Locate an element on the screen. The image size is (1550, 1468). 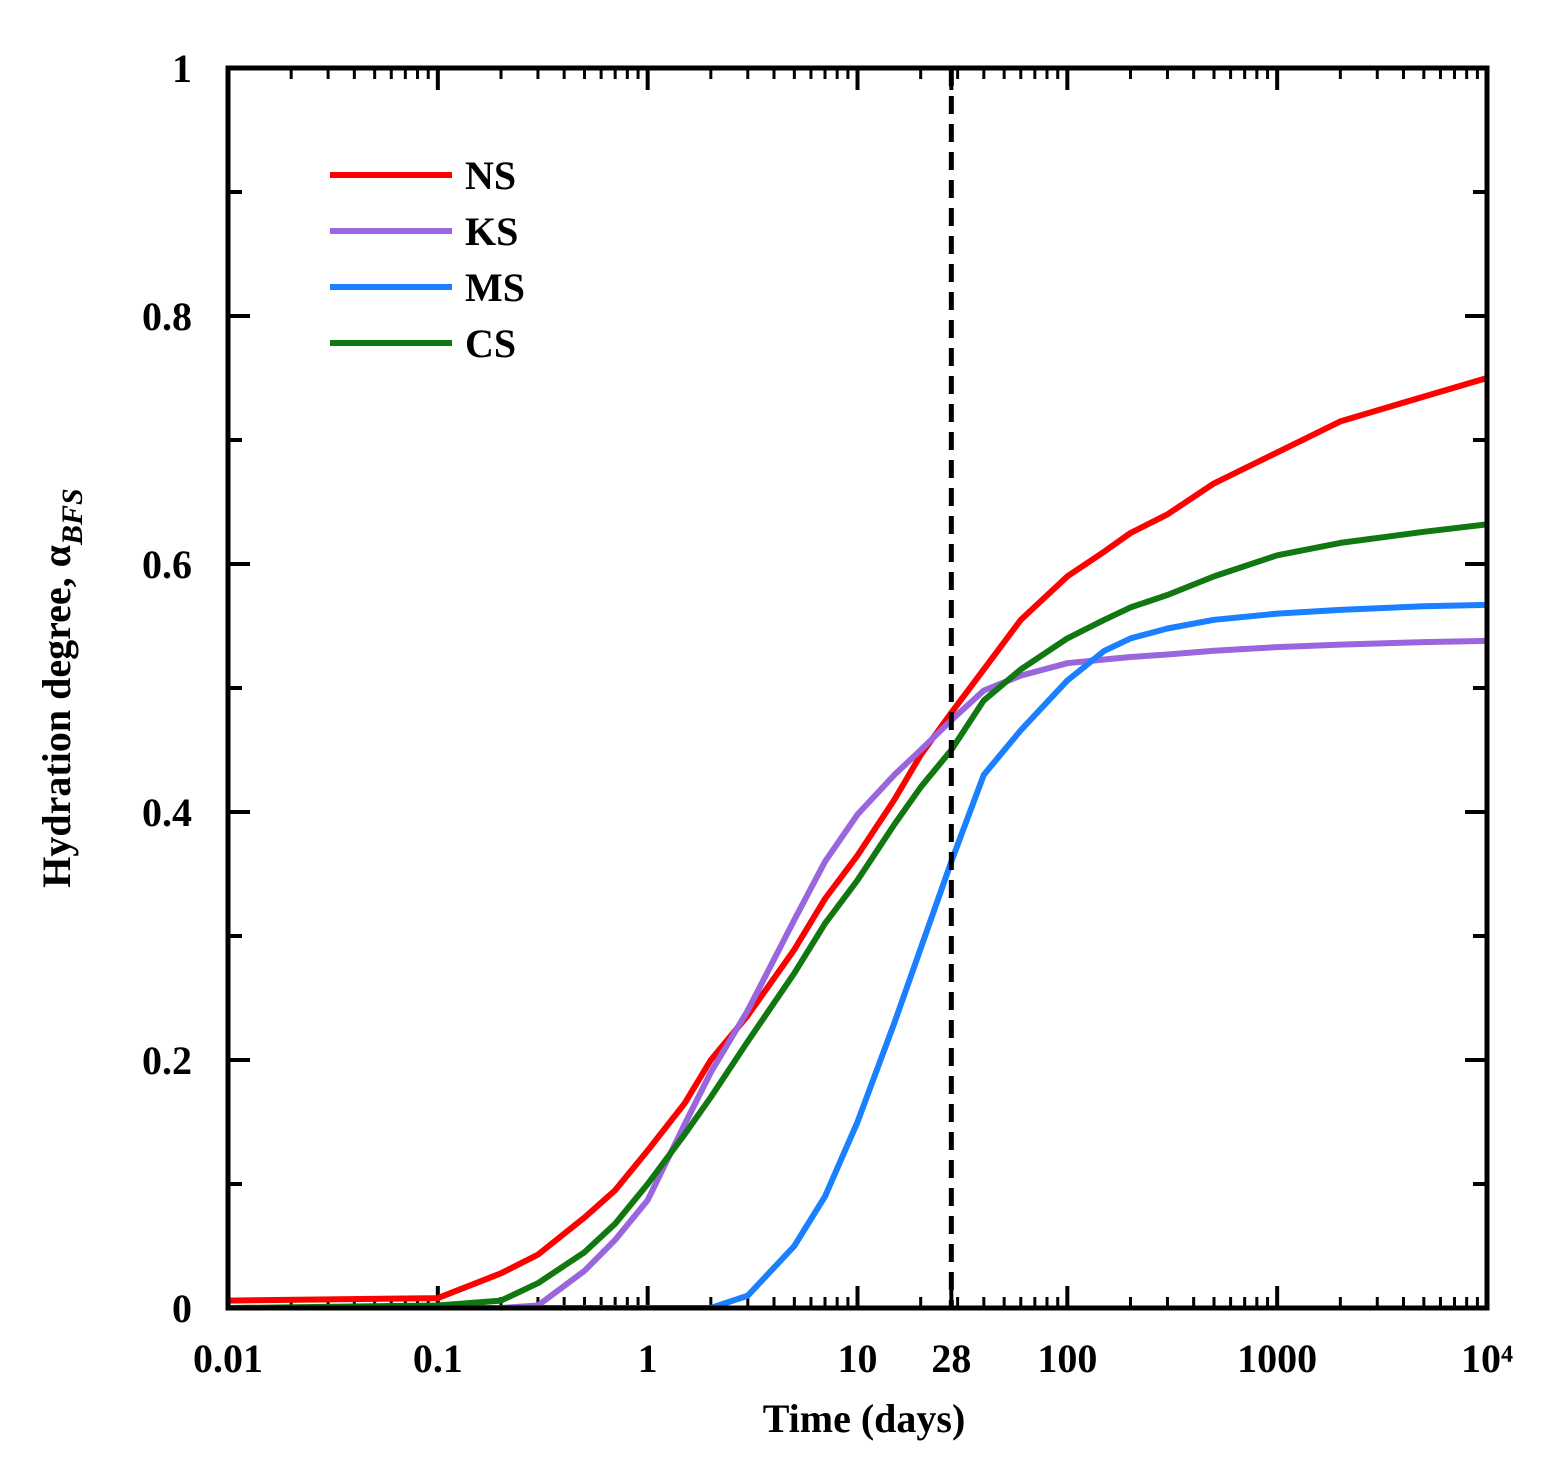
y-tick-label: 0 is located at coordinates (182, 1308).